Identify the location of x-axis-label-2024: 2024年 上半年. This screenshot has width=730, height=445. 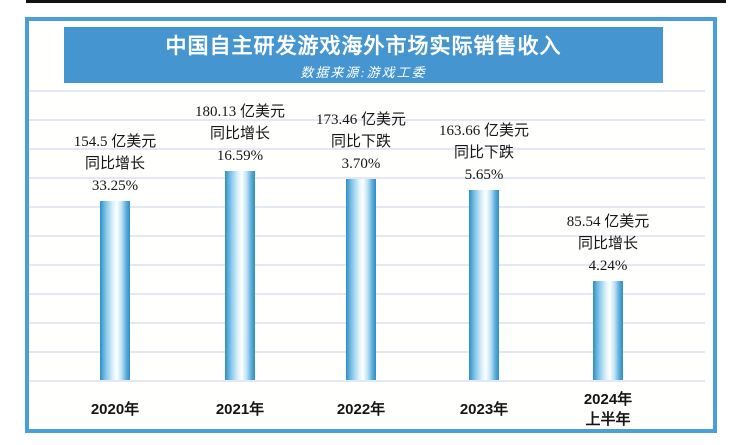
(608, 409).